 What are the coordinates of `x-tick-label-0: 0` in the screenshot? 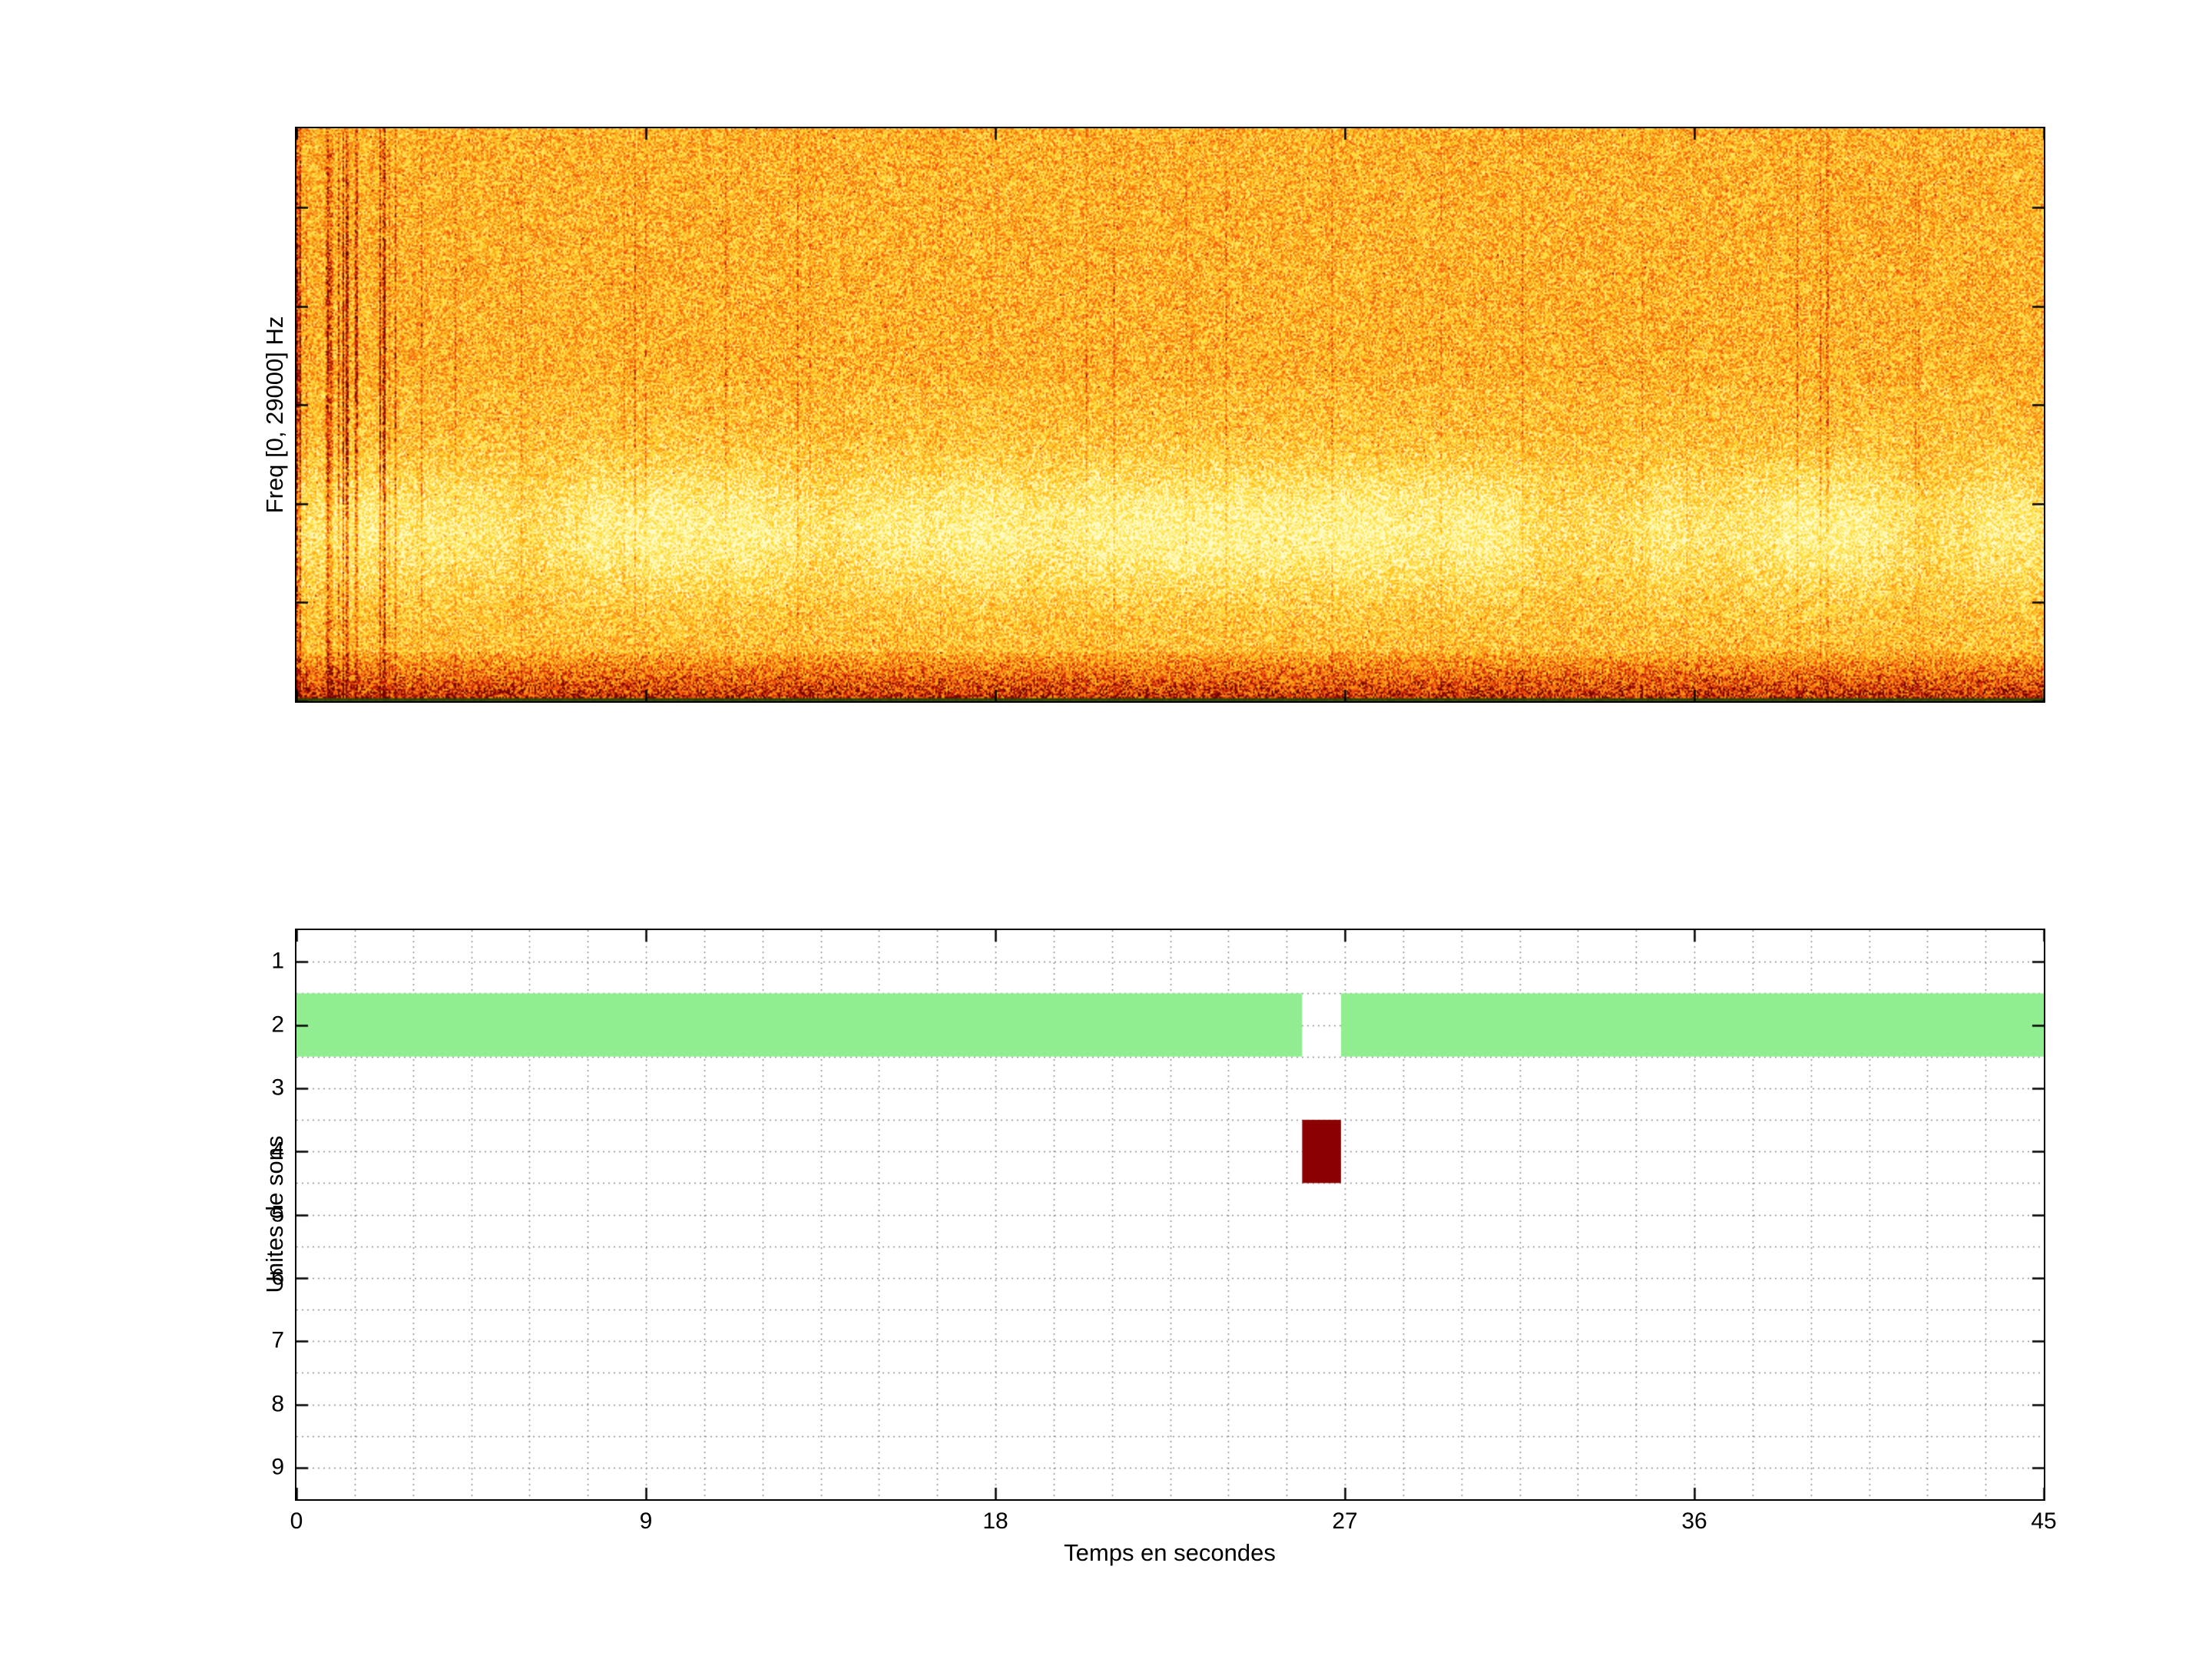 It's located at (296, 1521).